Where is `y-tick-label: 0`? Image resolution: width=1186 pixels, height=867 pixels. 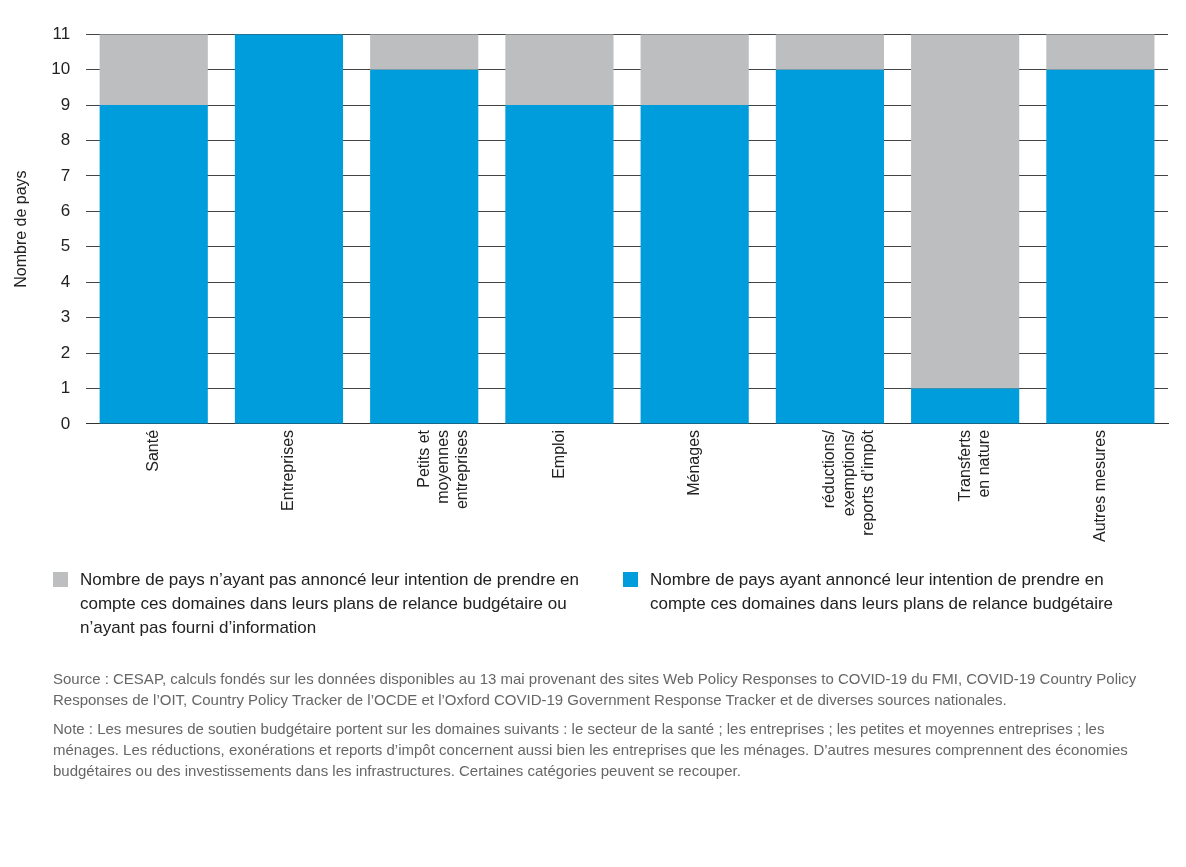 y-tick-label: 0 is located at coordinates (65, 423).